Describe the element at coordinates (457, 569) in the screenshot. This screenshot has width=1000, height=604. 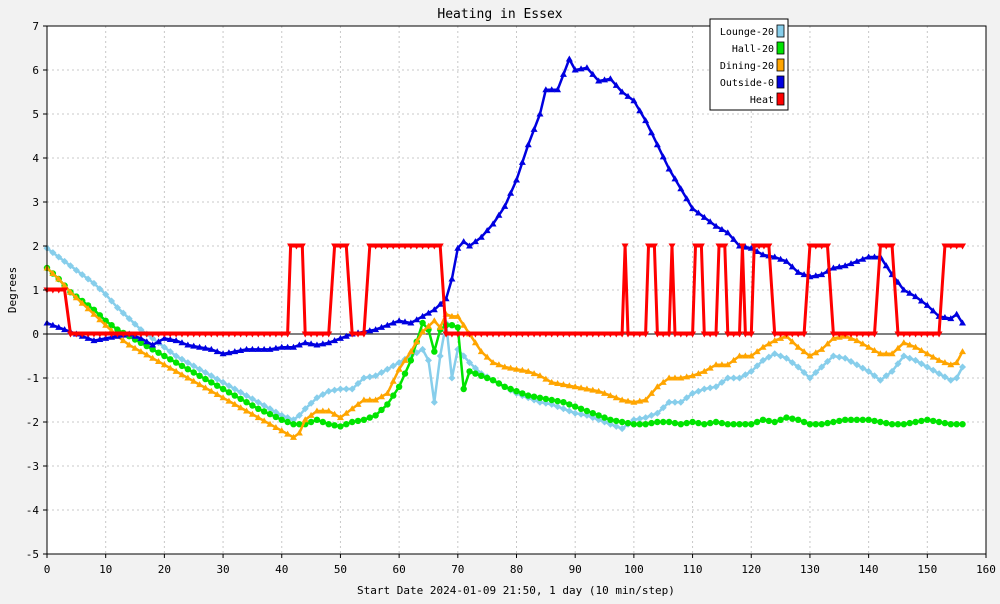
I see `x-tick-label: 70` at that location.